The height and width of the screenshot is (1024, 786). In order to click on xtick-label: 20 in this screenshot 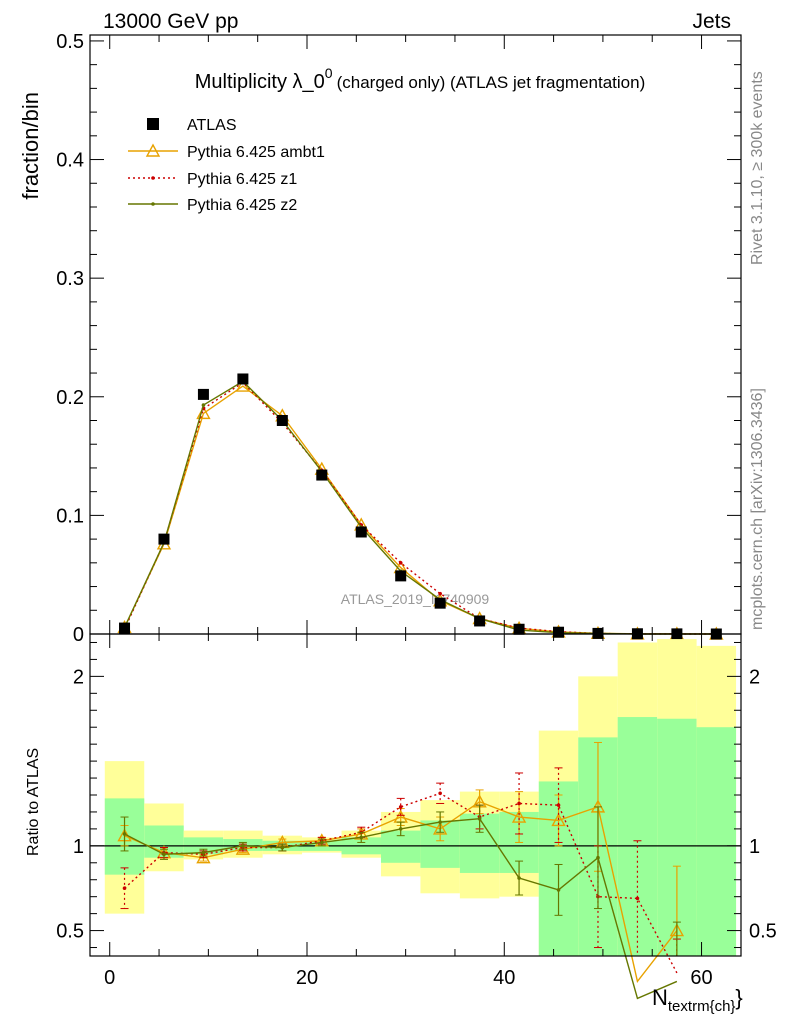, I will do `click(307, 978)`.